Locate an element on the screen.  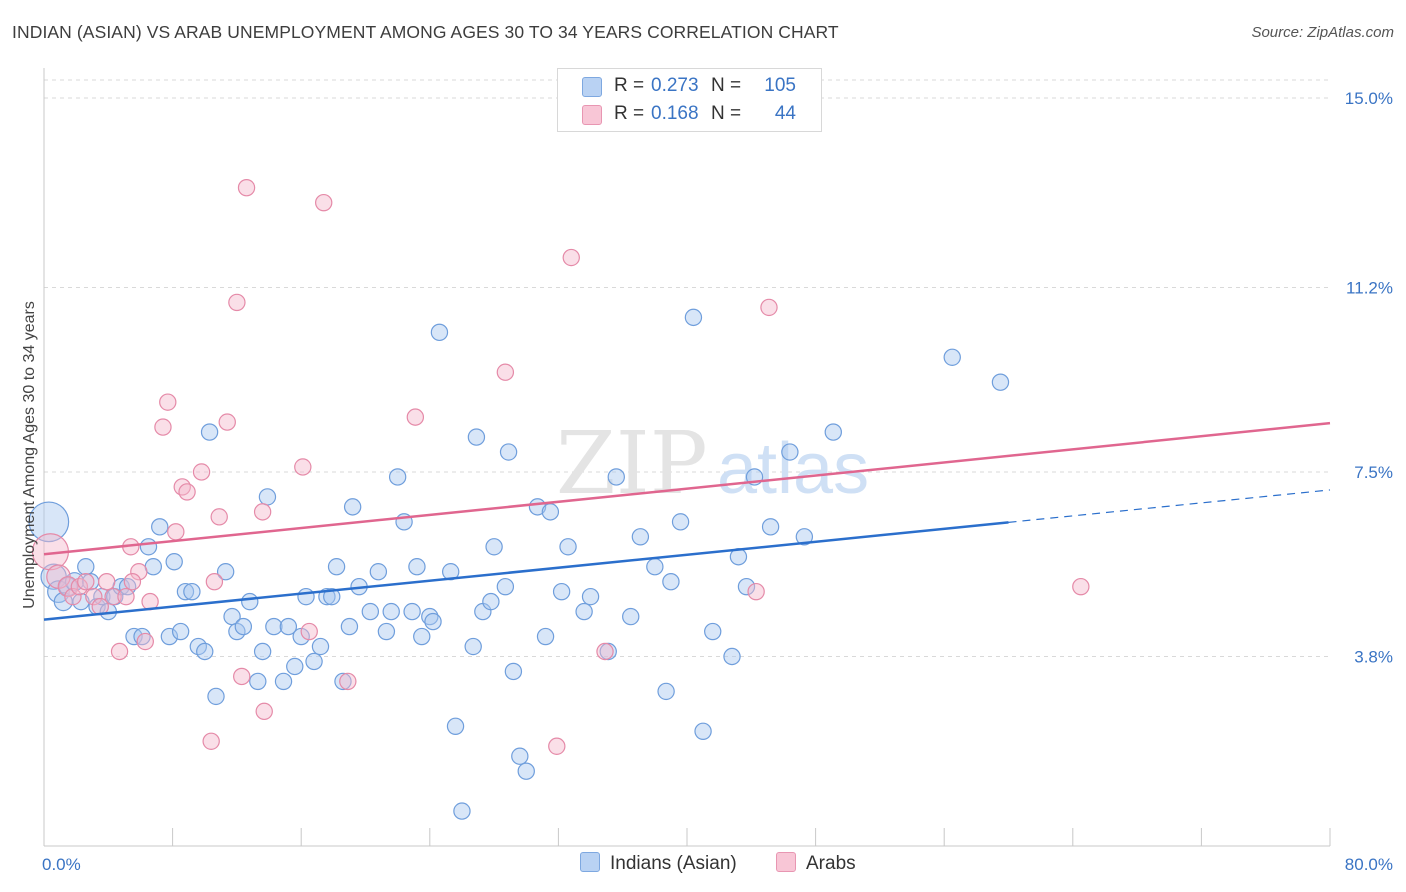
legend-row-arabs: R = 0.168 N = 44 is located at coordinates (689, 114).